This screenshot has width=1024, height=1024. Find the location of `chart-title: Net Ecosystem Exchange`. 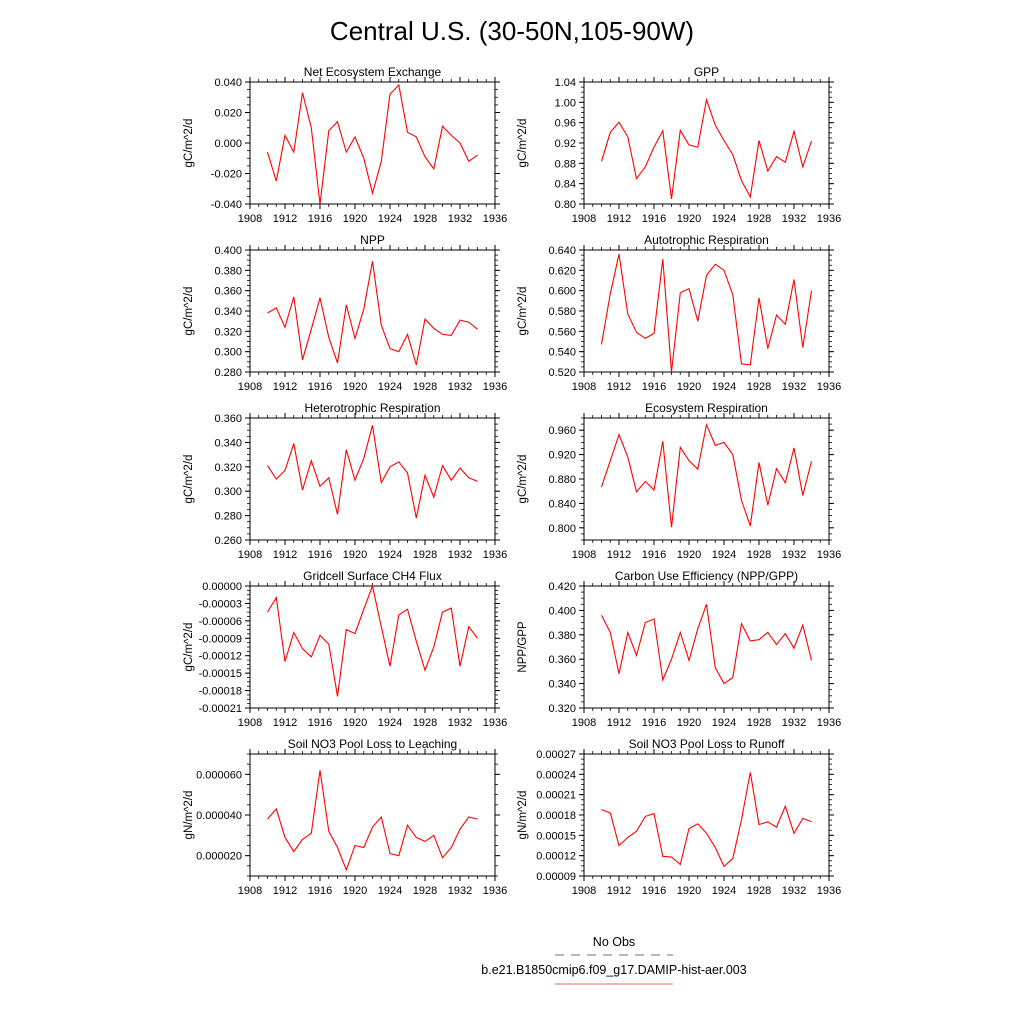

chart-title: Net Ecosystem Exchange is located at coordinates (373, 72).